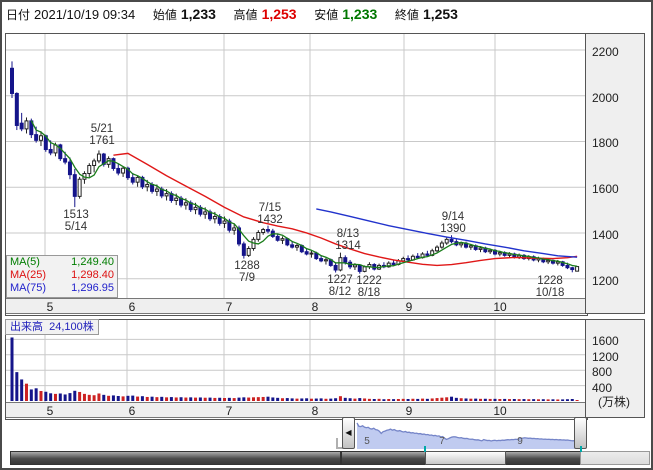  What do you see at coordinates (92, 288) in the screenshot?
I see `ma-value: 1,296.95` at bounding box center [92, 288].